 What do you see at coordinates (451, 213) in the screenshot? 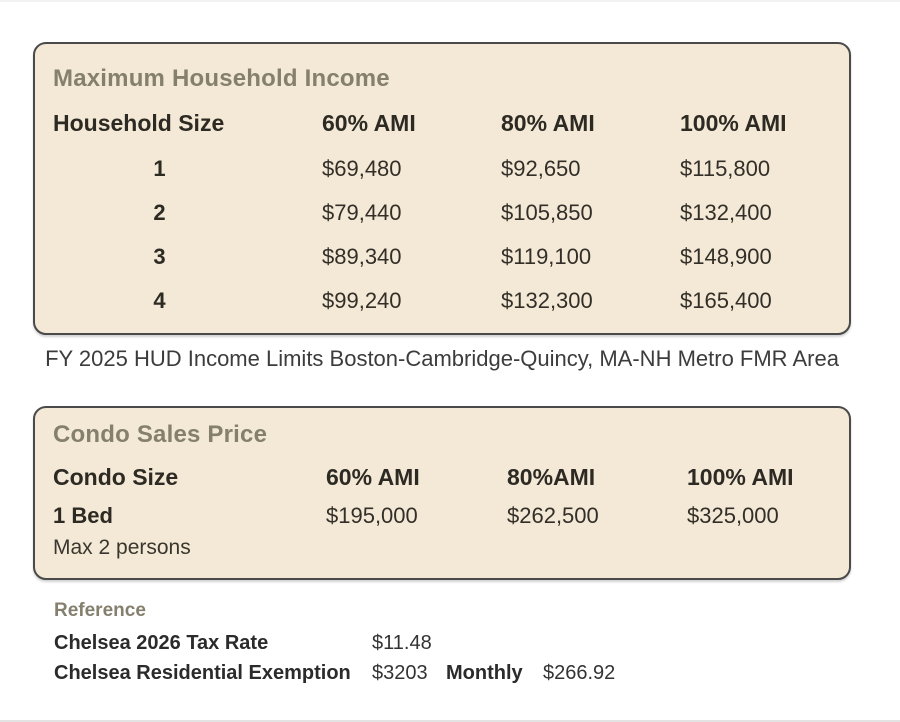
I see `income-table-row: 2 $79,440 $105,850 $132,400` at bounding box center [451, 213].